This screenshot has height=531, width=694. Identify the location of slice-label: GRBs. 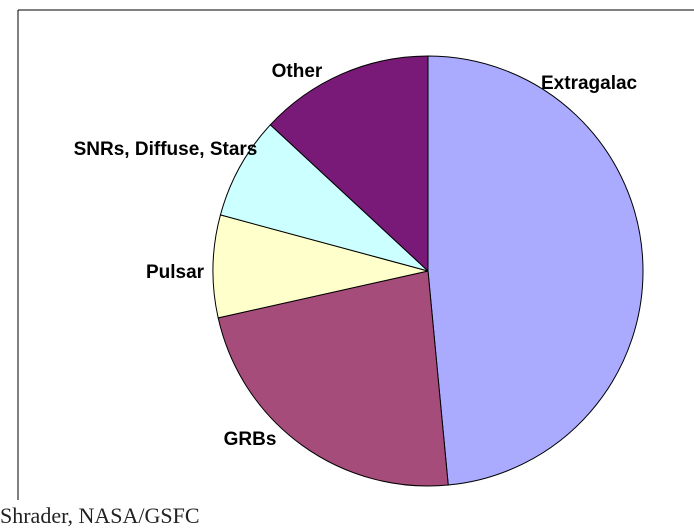
(250, 439).